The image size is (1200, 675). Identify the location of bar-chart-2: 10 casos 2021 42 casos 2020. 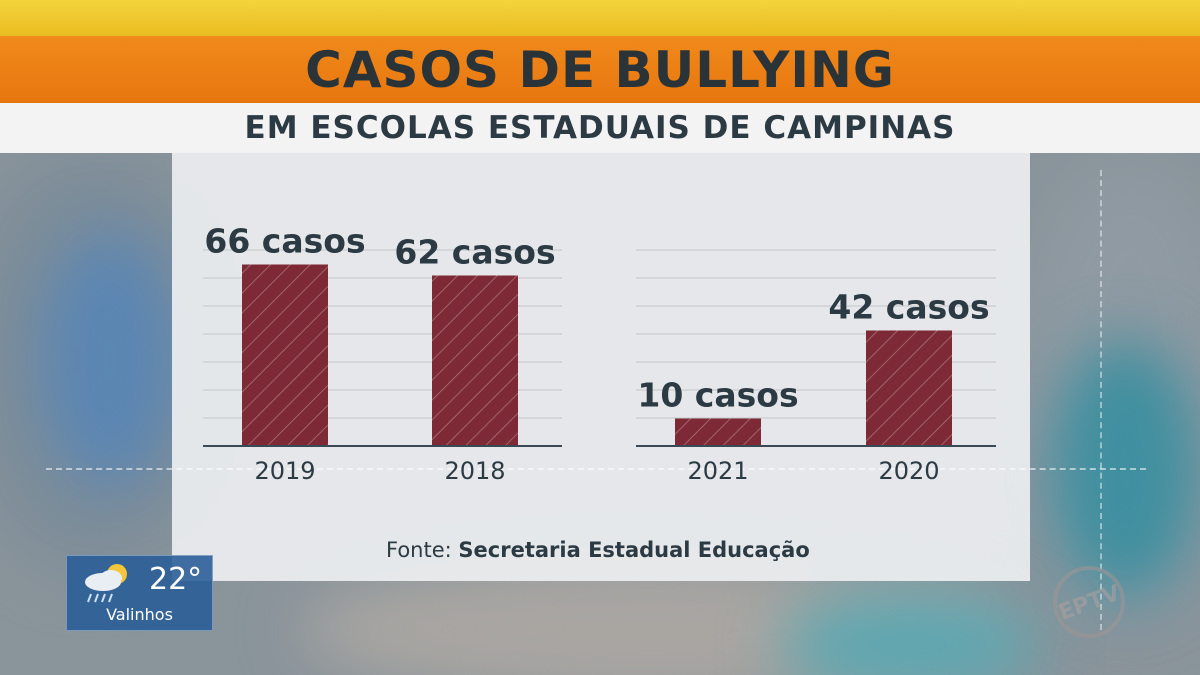
(816, 367).